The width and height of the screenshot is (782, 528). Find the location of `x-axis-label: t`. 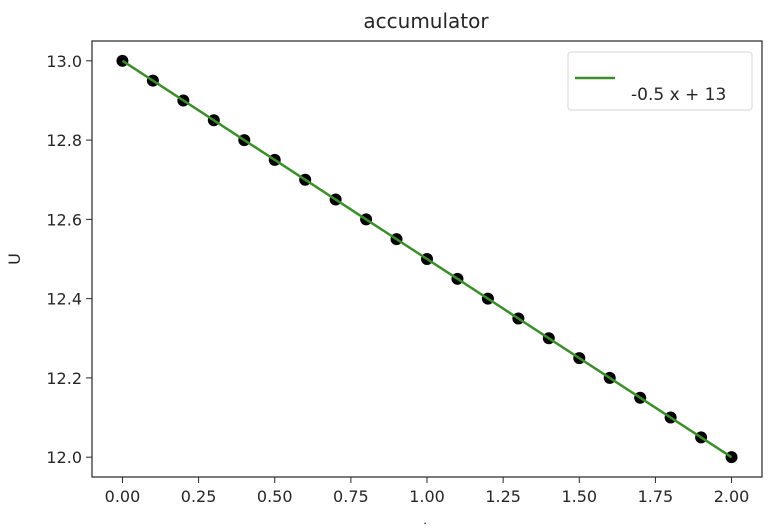

x-axis-label: t is located at coordinates (426, 521).